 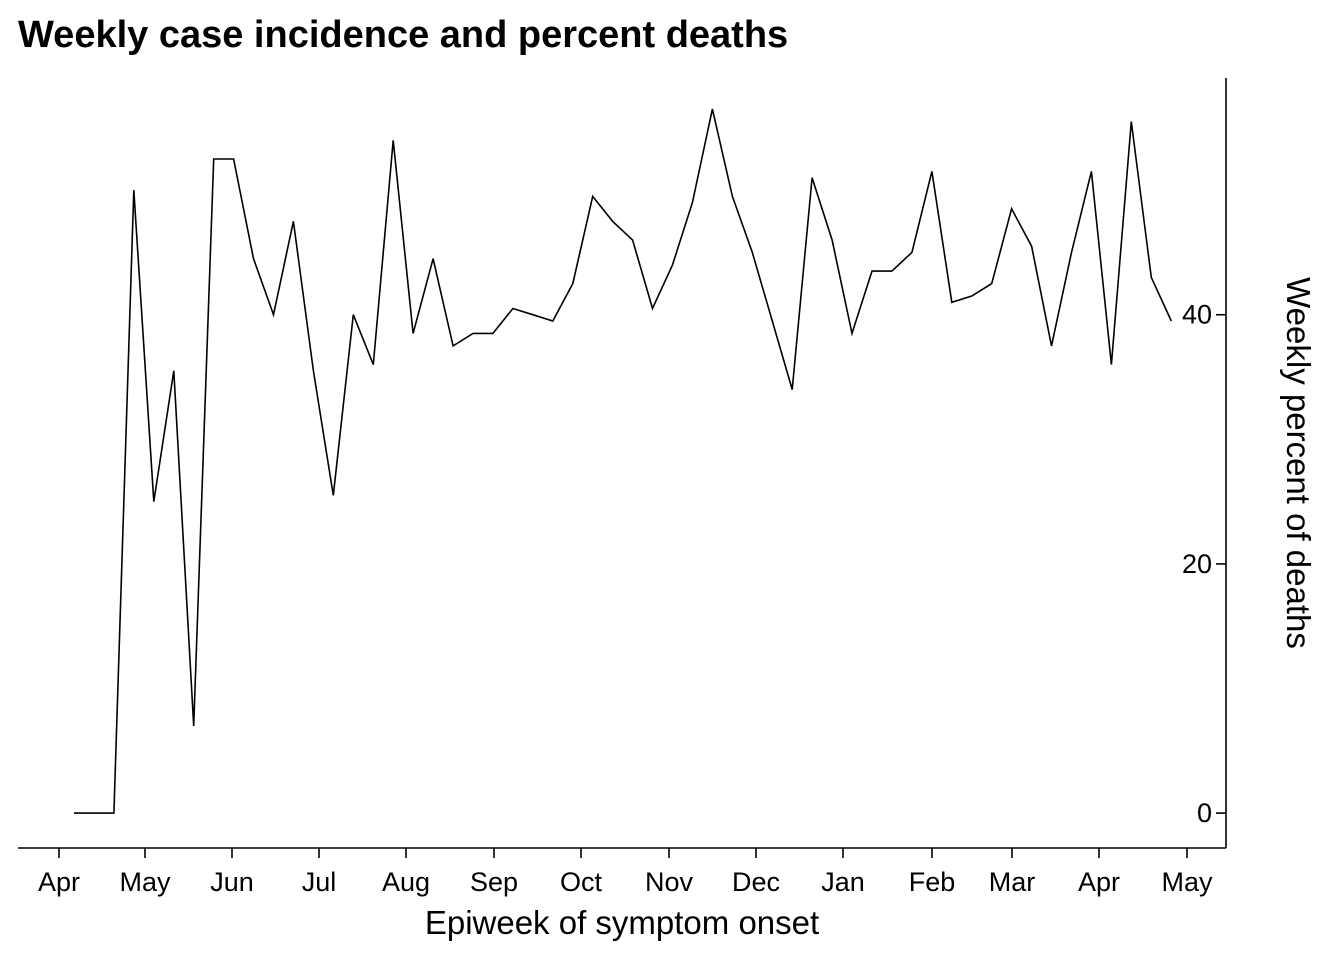 I want to click on x-tick-label: Jul, so click(x=319, y=882).